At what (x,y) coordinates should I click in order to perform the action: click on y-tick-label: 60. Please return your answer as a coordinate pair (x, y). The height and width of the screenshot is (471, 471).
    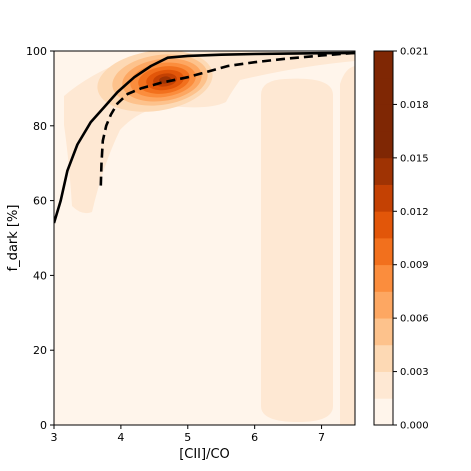
    Looking at the image, I should click on (40, 201).